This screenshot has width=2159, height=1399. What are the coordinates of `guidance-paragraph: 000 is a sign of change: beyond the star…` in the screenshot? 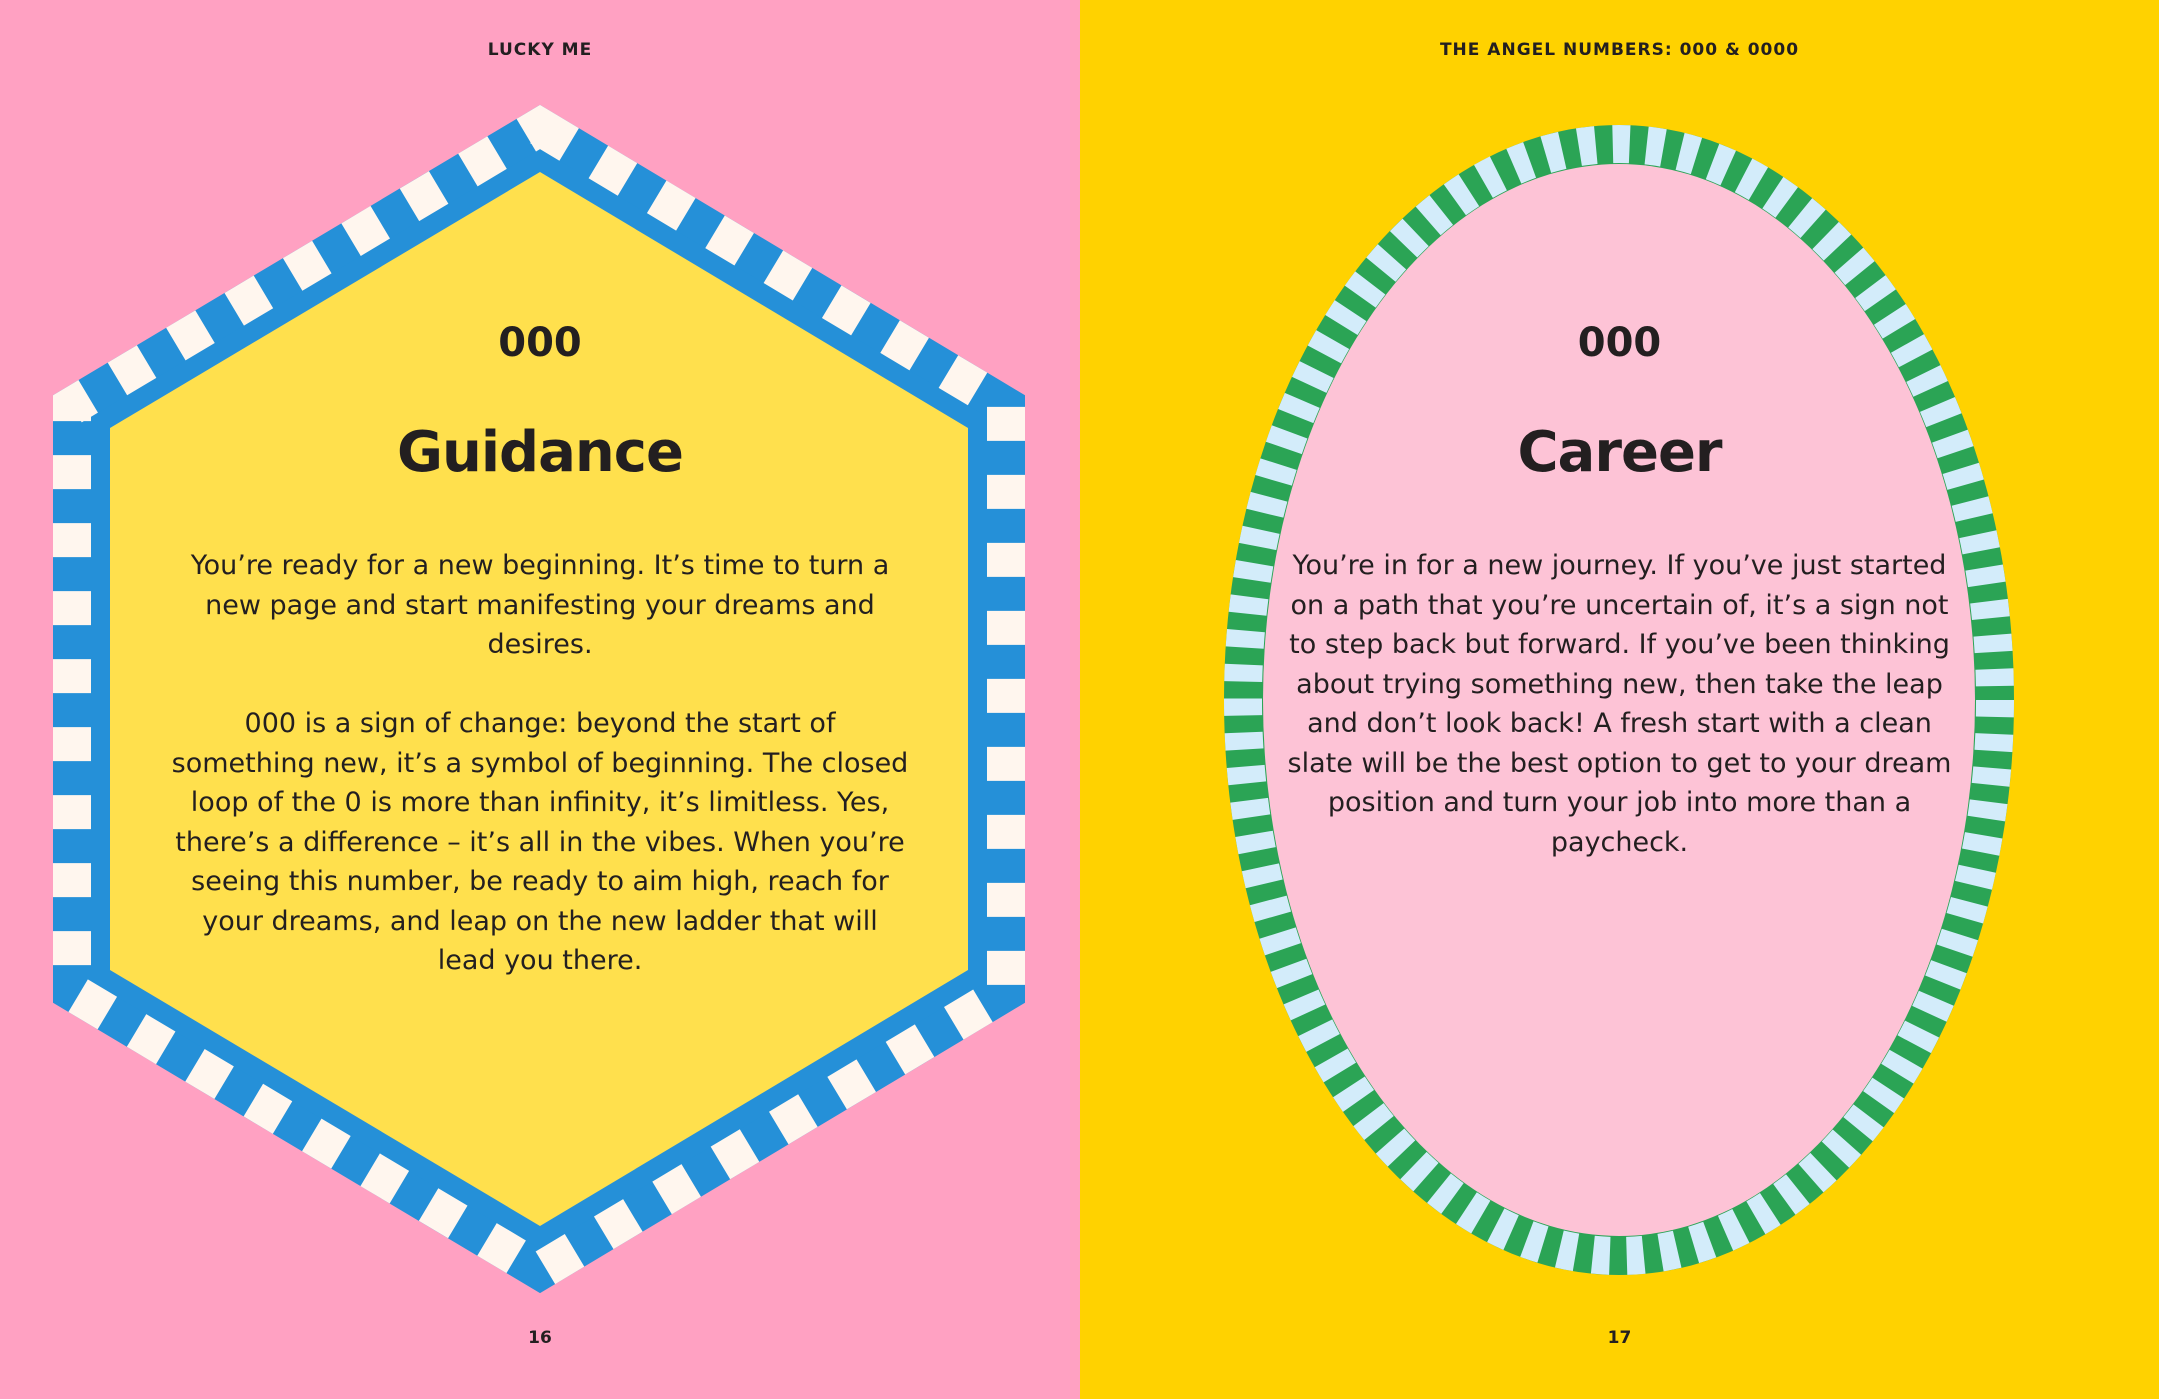 It's located at (540, 842).